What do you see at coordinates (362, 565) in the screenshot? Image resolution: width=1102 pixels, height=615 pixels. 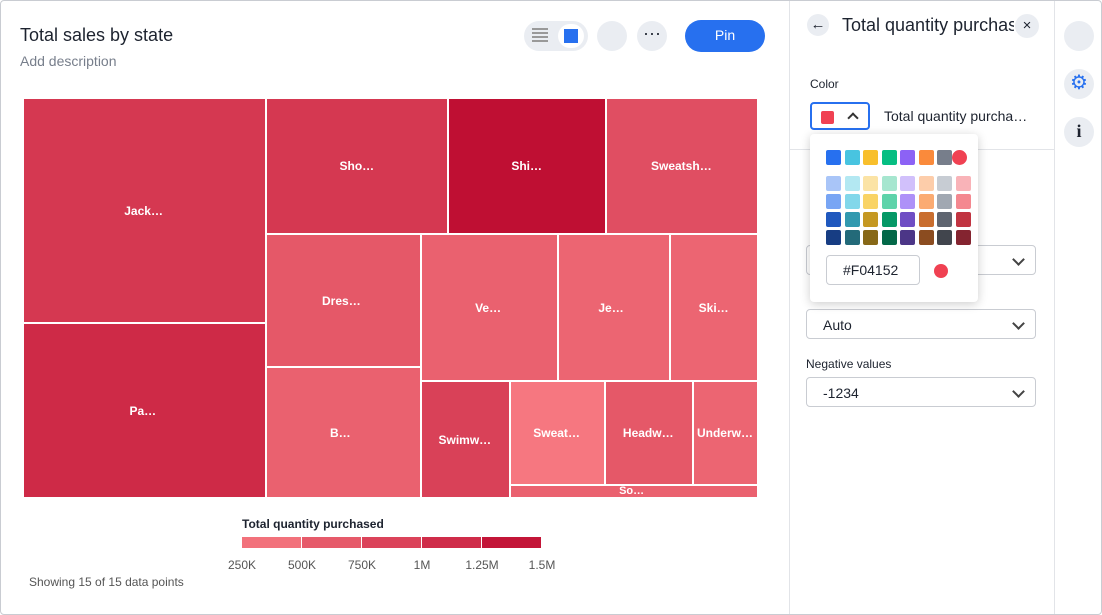 I see `legend-tick-label: 750K` at bounding box center [362, 565].